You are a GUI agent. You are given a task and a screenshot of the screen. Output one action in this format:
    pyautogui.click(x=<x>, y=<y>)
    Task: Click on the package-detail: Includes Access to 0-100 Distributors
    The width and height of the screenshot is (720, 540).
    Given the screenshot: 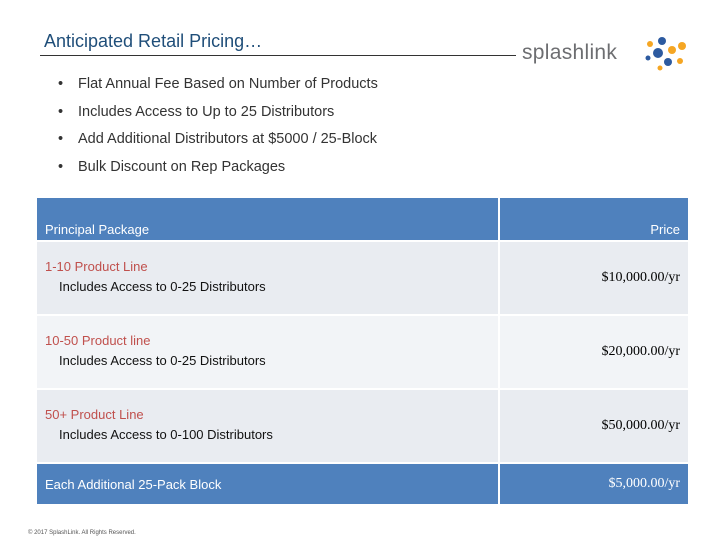 What is the action you would take?
    pyautogui.click(x=166, y=434)
    